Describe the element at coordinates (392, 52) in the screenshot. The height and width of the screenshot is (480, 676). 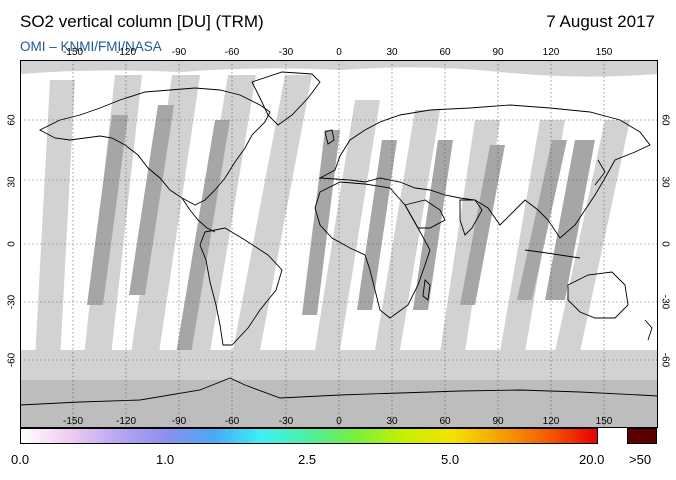
I see `top-tick-lon: 30` at that location.